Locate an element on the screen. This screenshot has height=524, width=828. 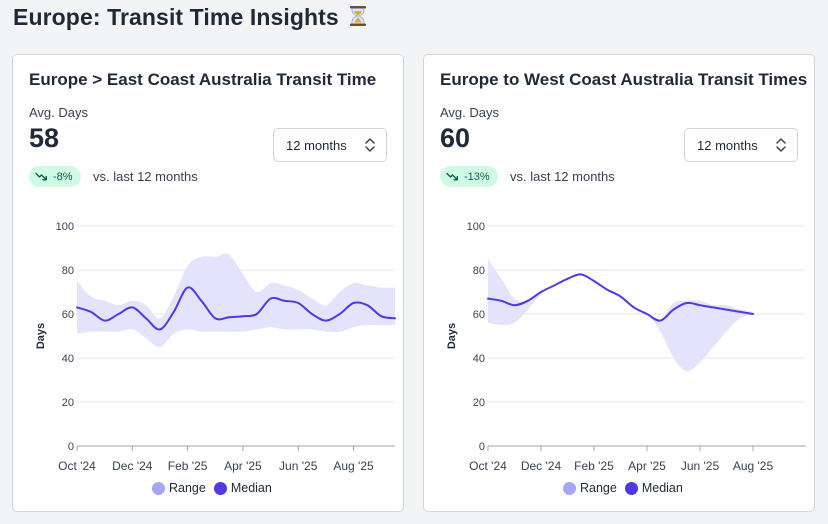
change-badge: -8% is located at coordinates (55, 176).